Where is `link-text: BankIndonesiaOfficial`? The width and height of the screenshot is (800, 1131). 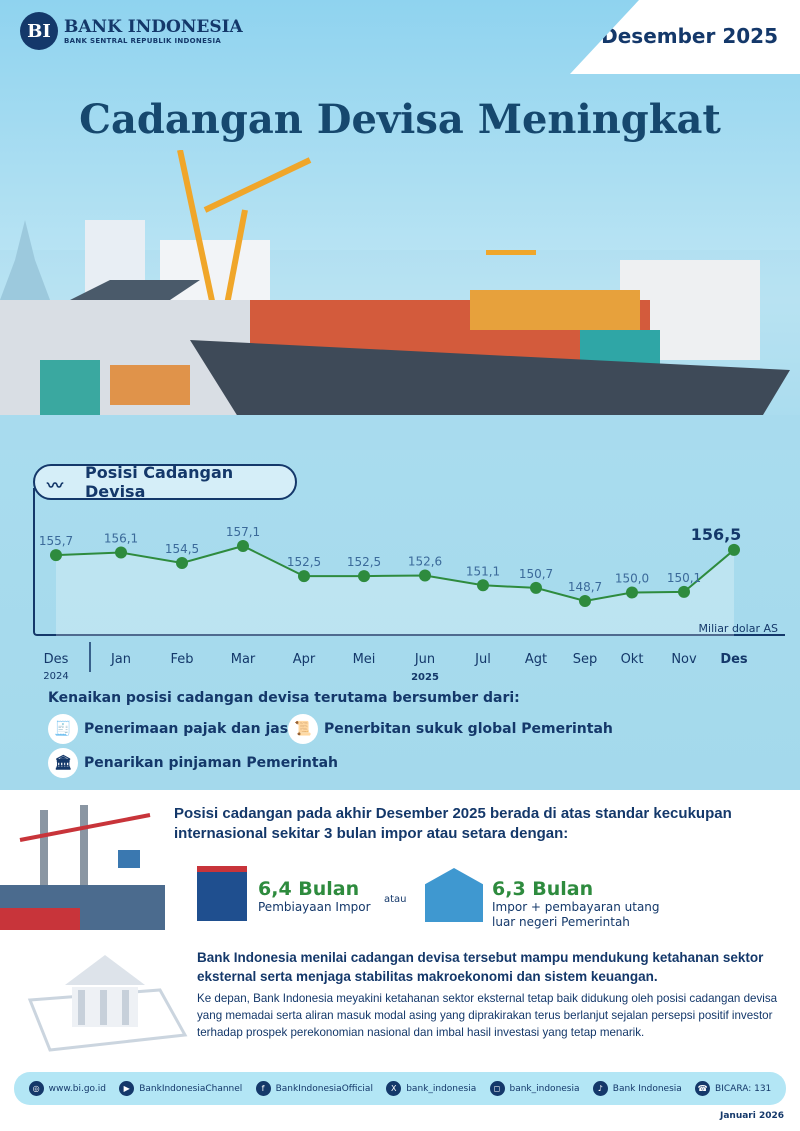 link-text: BankIndonesiaOfficial is located at coordinates (324, 1088).